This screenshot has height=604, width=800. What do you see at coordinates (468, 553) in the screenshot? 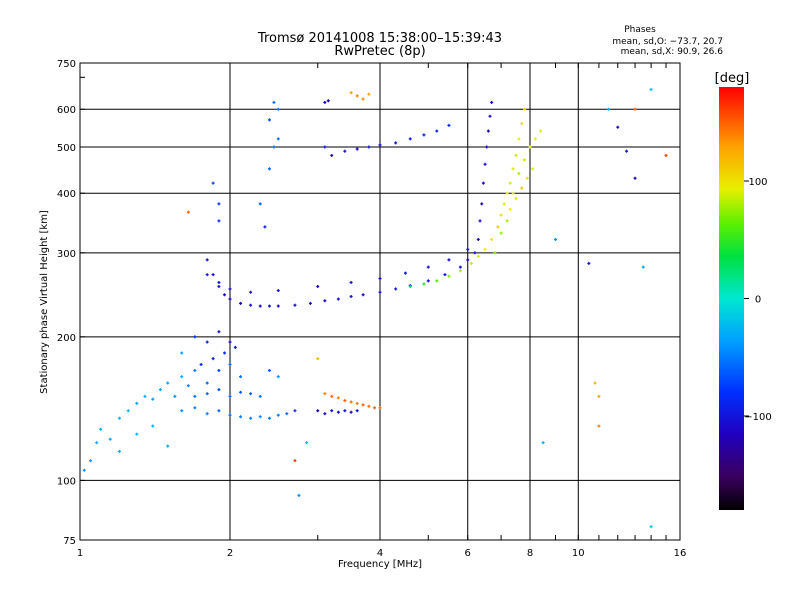
I see `x-tick-label: 6` at bounding box center [468, 553].